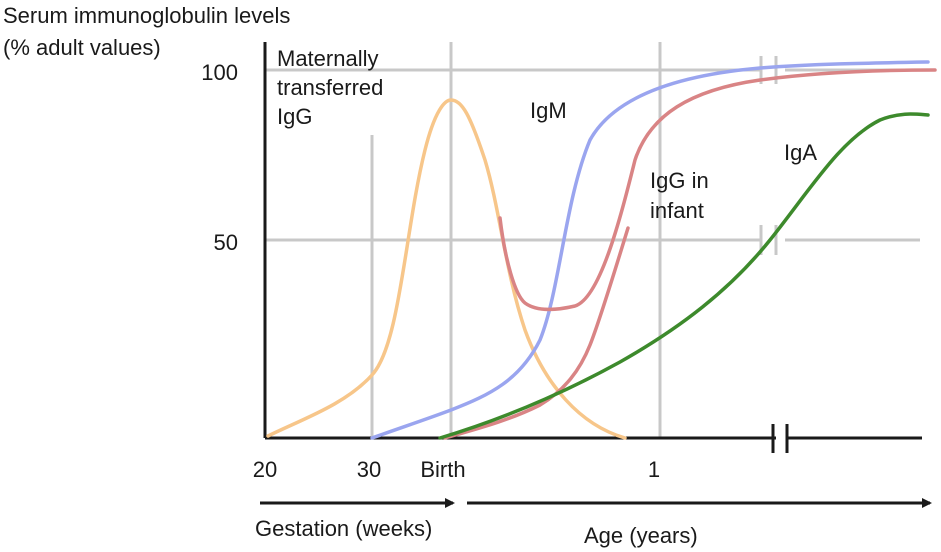  I want to click on y-axis-title-line2: (% adult values), so click(82, 47).